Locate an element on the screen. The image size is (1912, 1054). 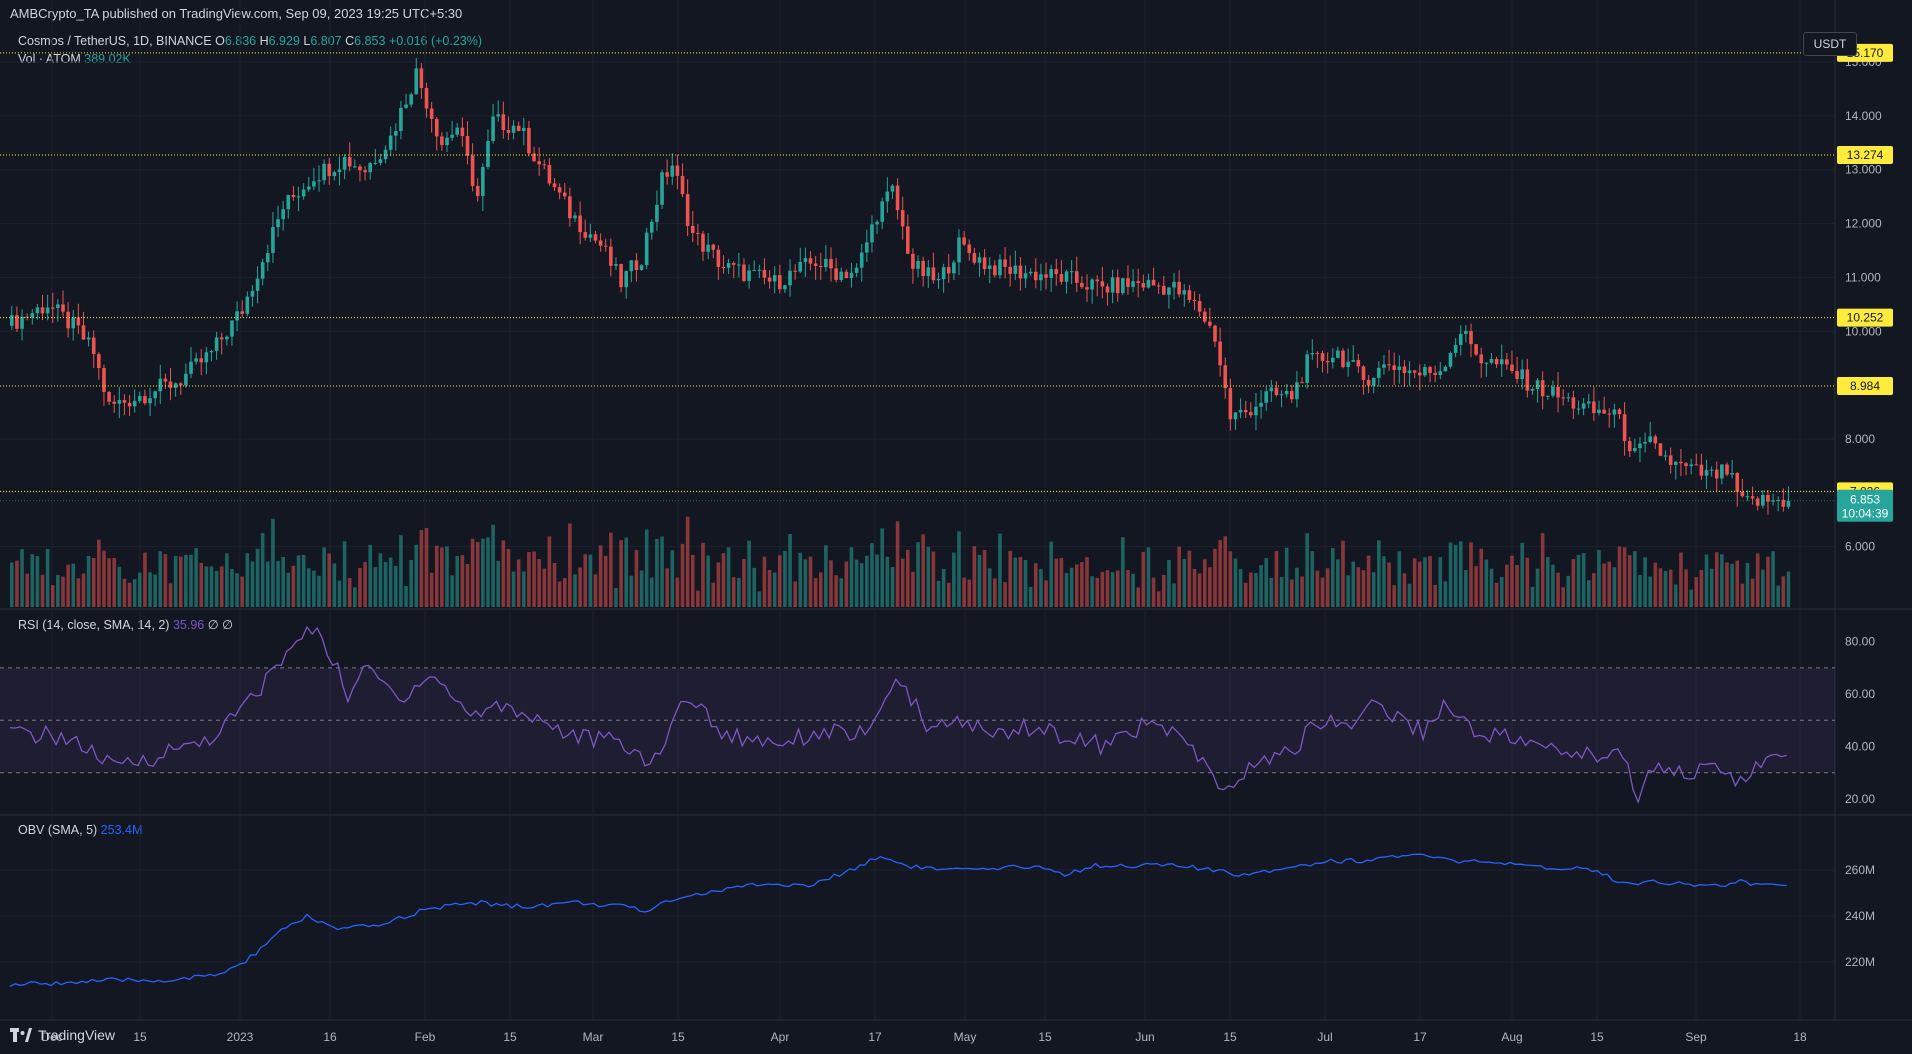
obv-label: OBV (SMA, 5) is located at coordinates (58, 830).